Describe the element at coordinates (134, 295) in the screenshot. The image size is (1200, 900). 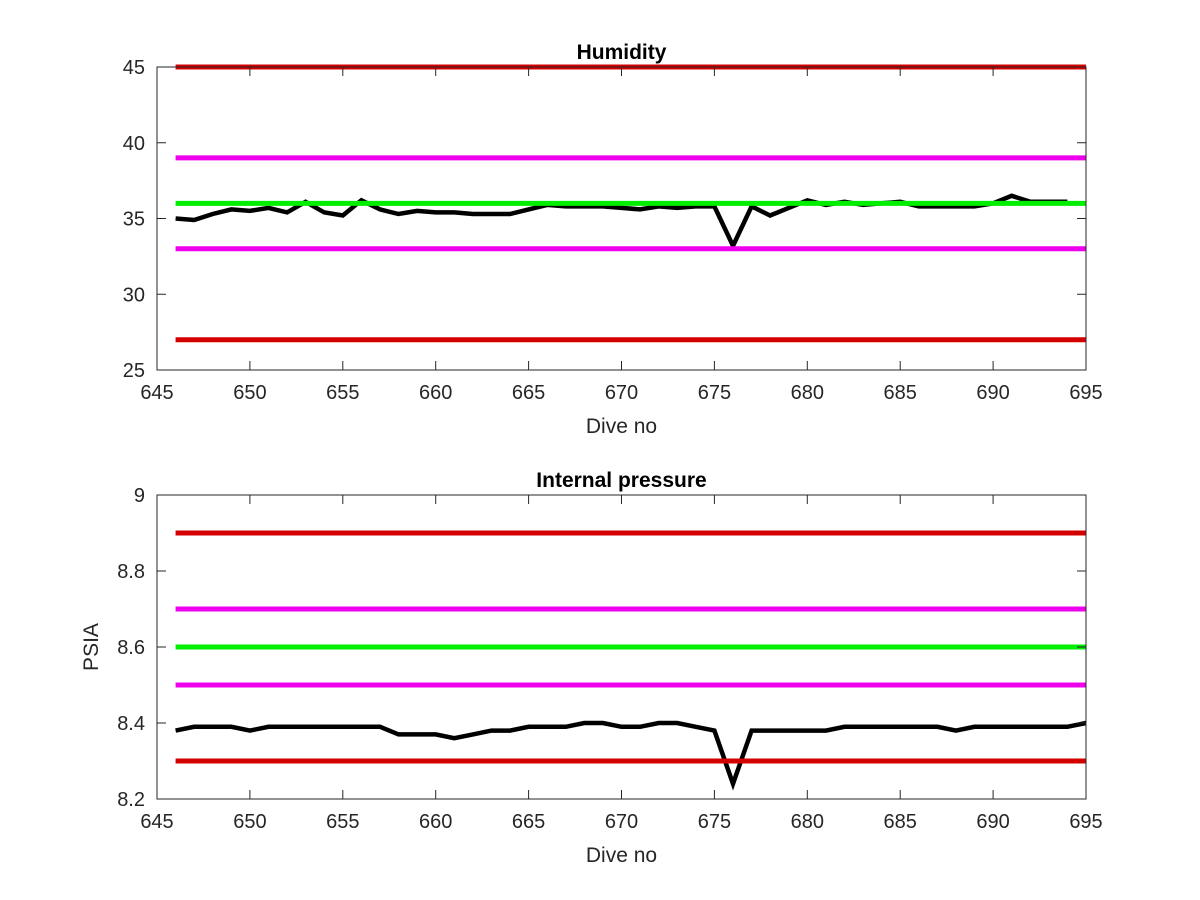
I see `y-tick-label: 30` at that location.